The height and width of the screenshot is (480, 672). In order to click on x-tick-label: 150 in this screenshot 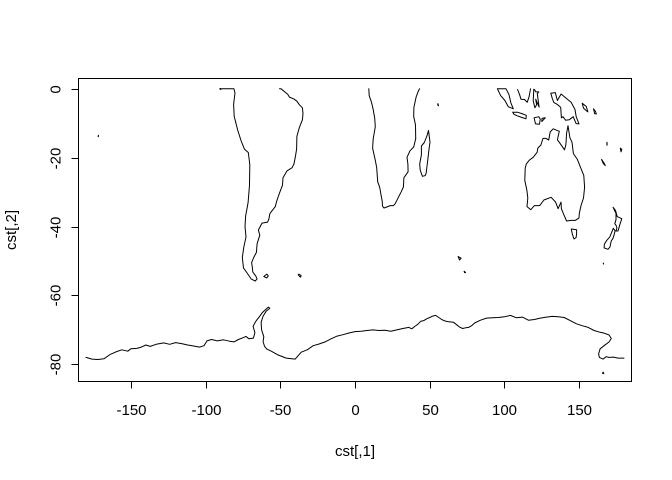, I will do `click(579, 410)`.